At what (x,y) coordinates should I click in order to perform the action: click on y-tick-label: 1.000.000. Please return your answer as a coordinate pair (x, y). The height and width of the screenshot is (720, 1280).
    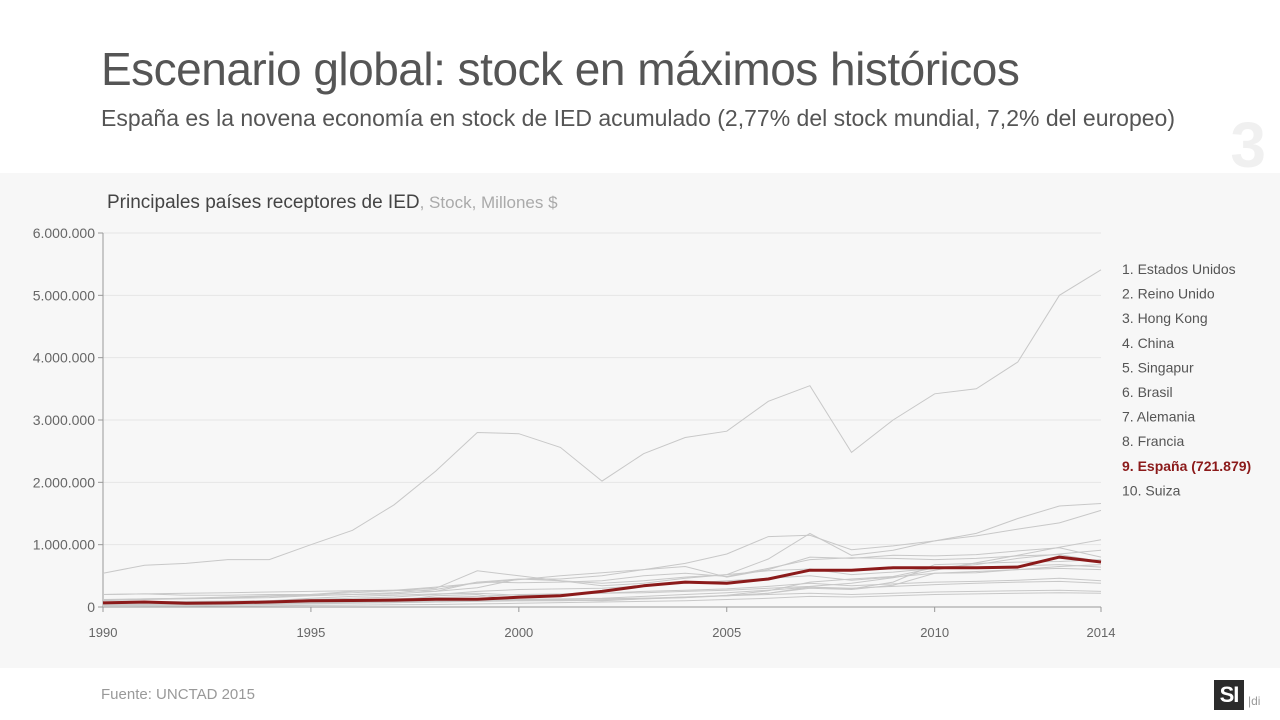
    Looking at the image, I should click on (64, 545).